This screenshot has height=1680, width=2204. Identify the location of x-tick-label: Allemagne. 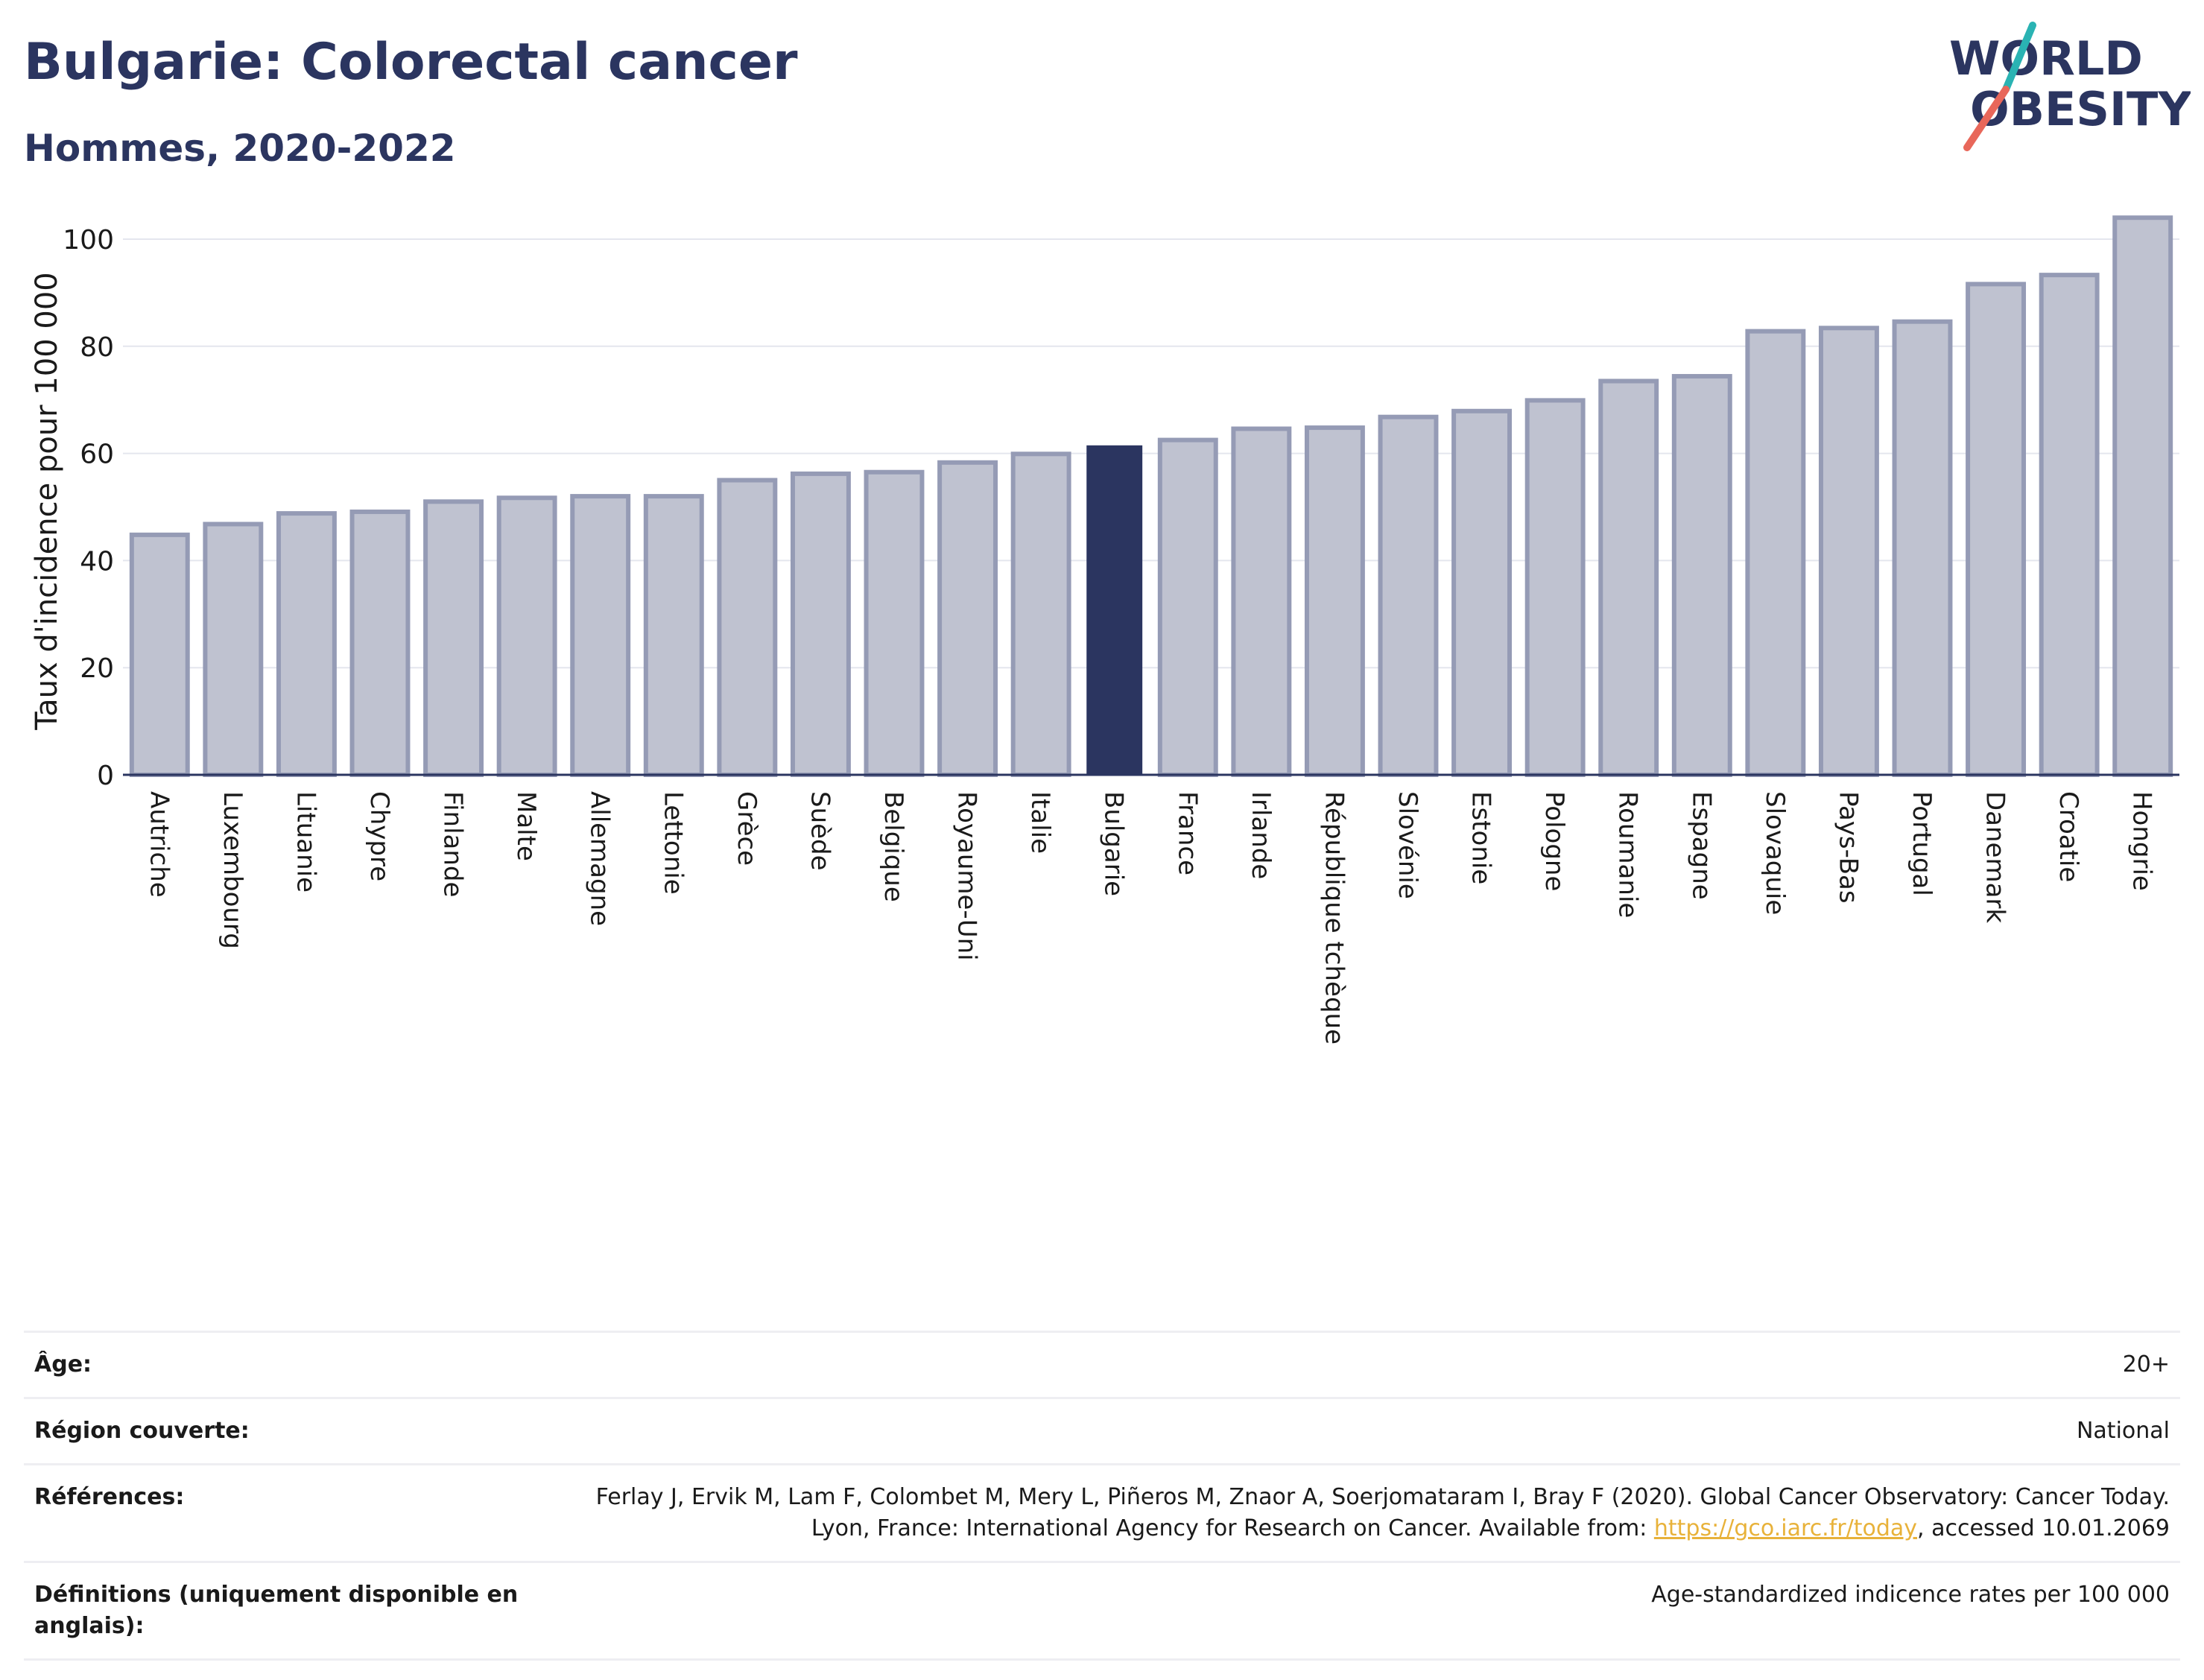
(600, 858).